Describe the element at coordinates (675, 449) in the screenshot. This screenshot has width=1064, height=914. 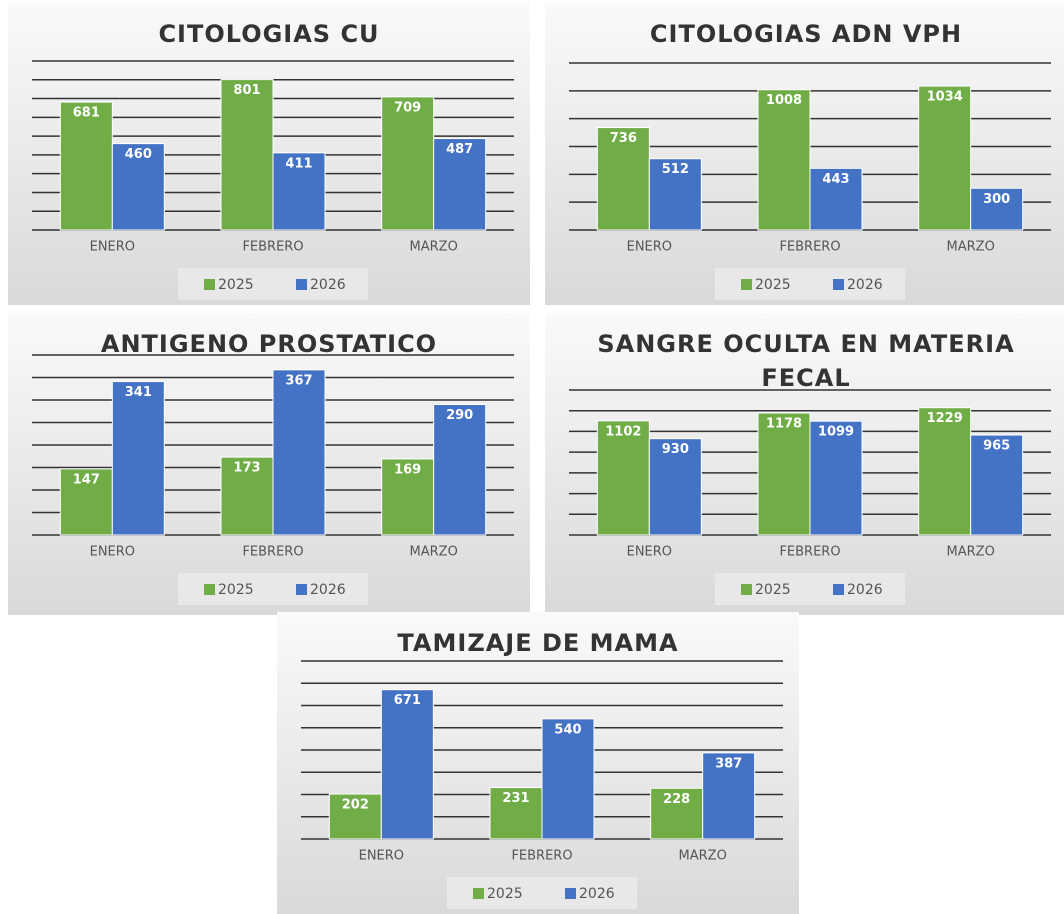
I see `data-label: 930` at that location.